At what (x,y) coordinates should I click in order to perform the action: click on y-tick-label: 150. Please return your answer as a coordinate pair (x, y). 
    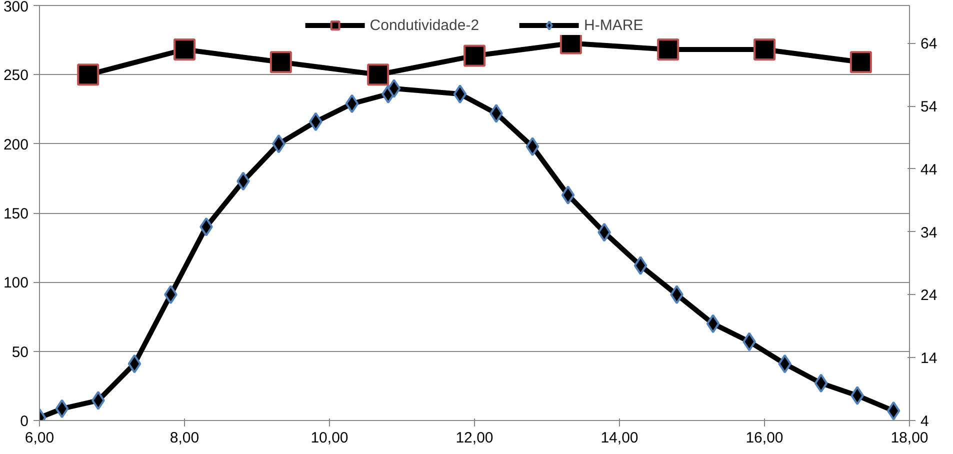
    Looking at the image, I should click on (16, 214).